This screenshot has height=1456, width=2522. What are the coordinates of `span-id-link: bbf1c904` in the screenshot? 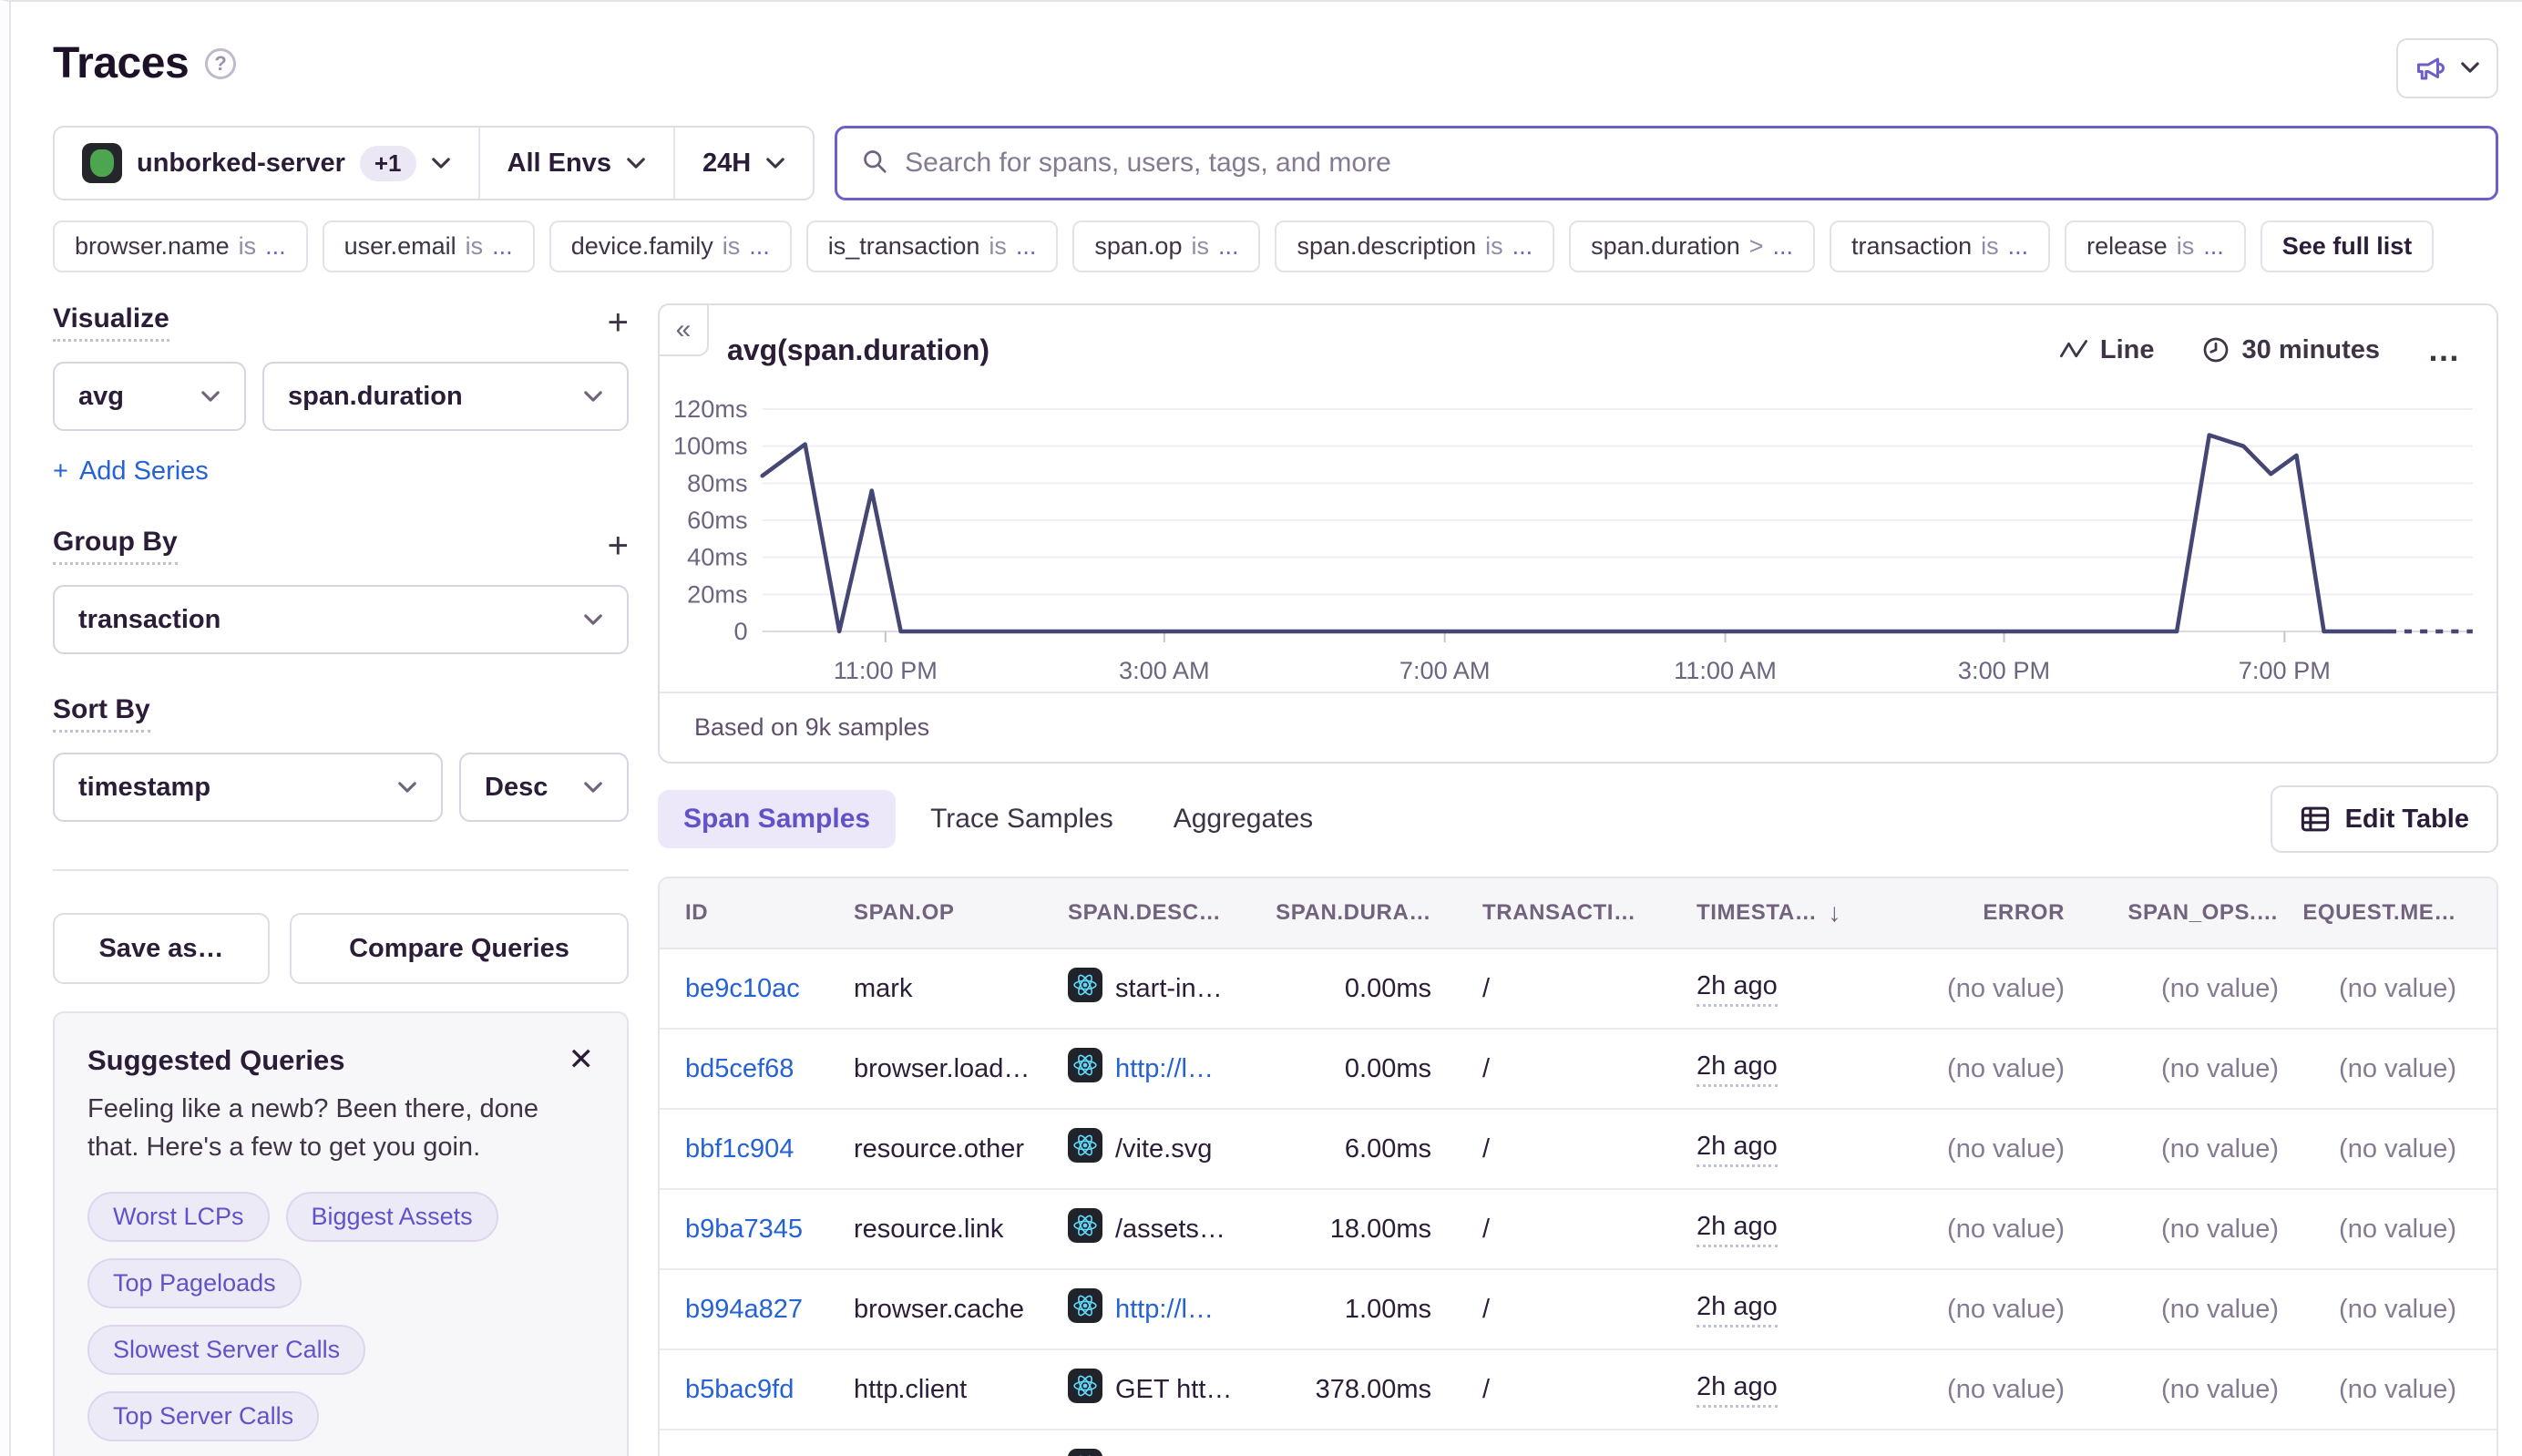 It's located at (740, 1148).